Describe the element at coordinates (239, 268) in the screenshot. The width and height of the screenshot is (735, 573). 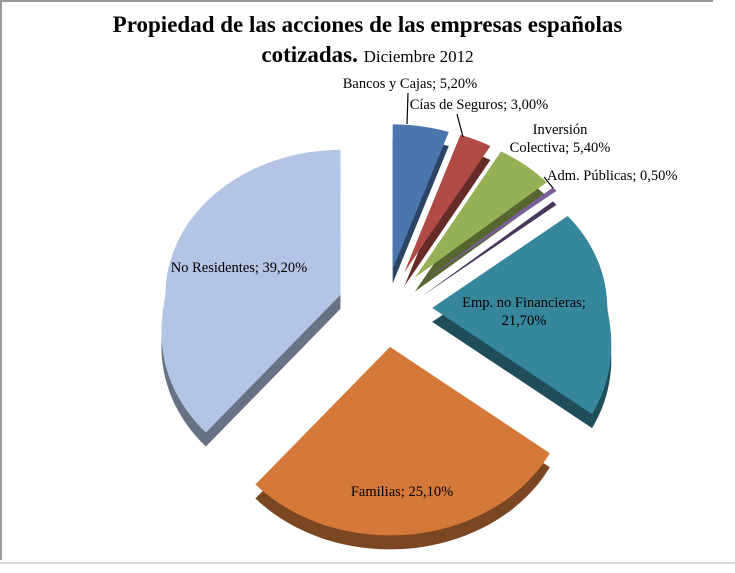
I see `slice-label-no-residentes: No Residentes; 39,20%` at that location.